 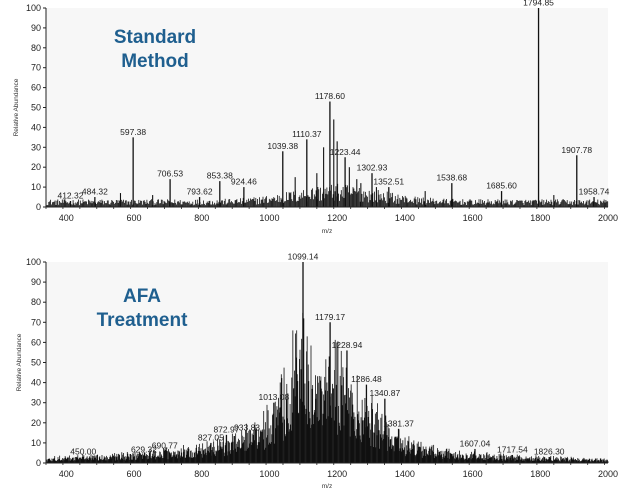 I want to click on peak-label: 706.53, so click(x=170, y=174).